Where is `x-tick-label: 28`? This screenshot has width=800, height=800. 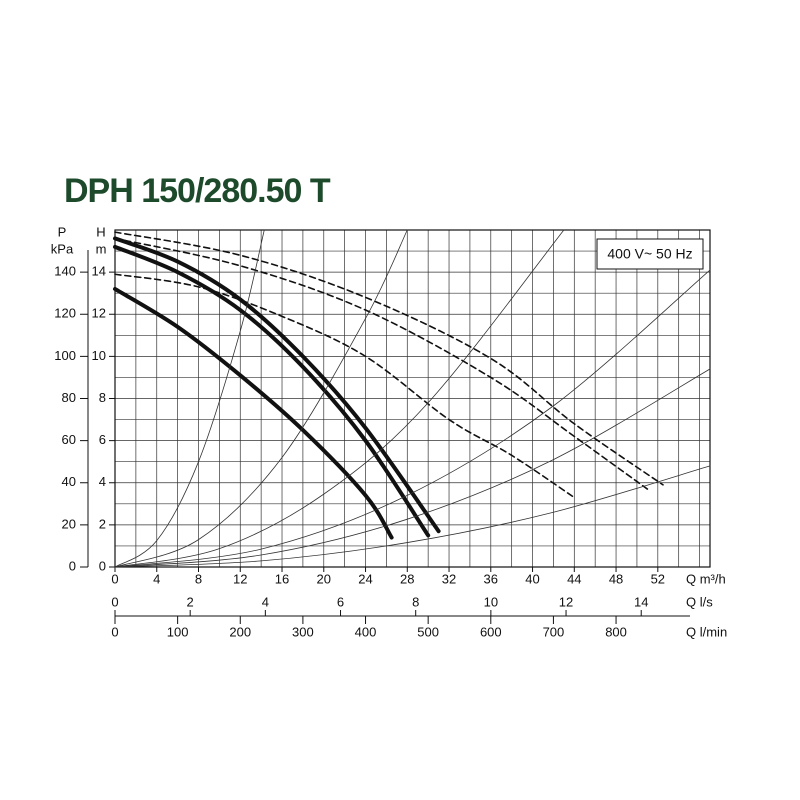
x-tick-label: 28 is located at coordinates (407, 578).